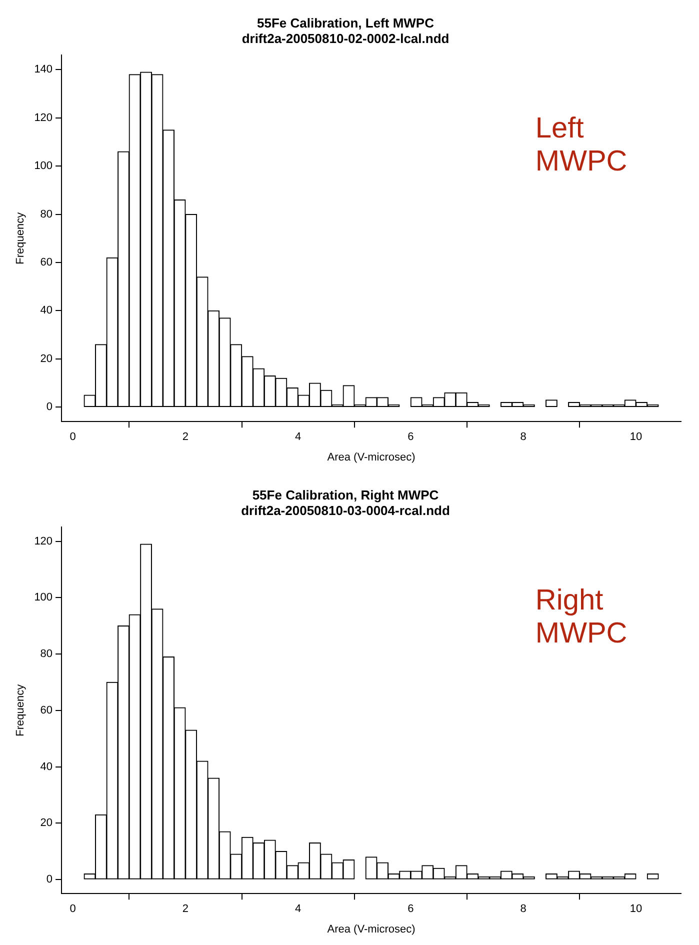 The width and height of the screenshot is (699, 945). Describe the element at coordinates (581, 145) in the screenshot. I see `annotation: Left MWPC` at that location.